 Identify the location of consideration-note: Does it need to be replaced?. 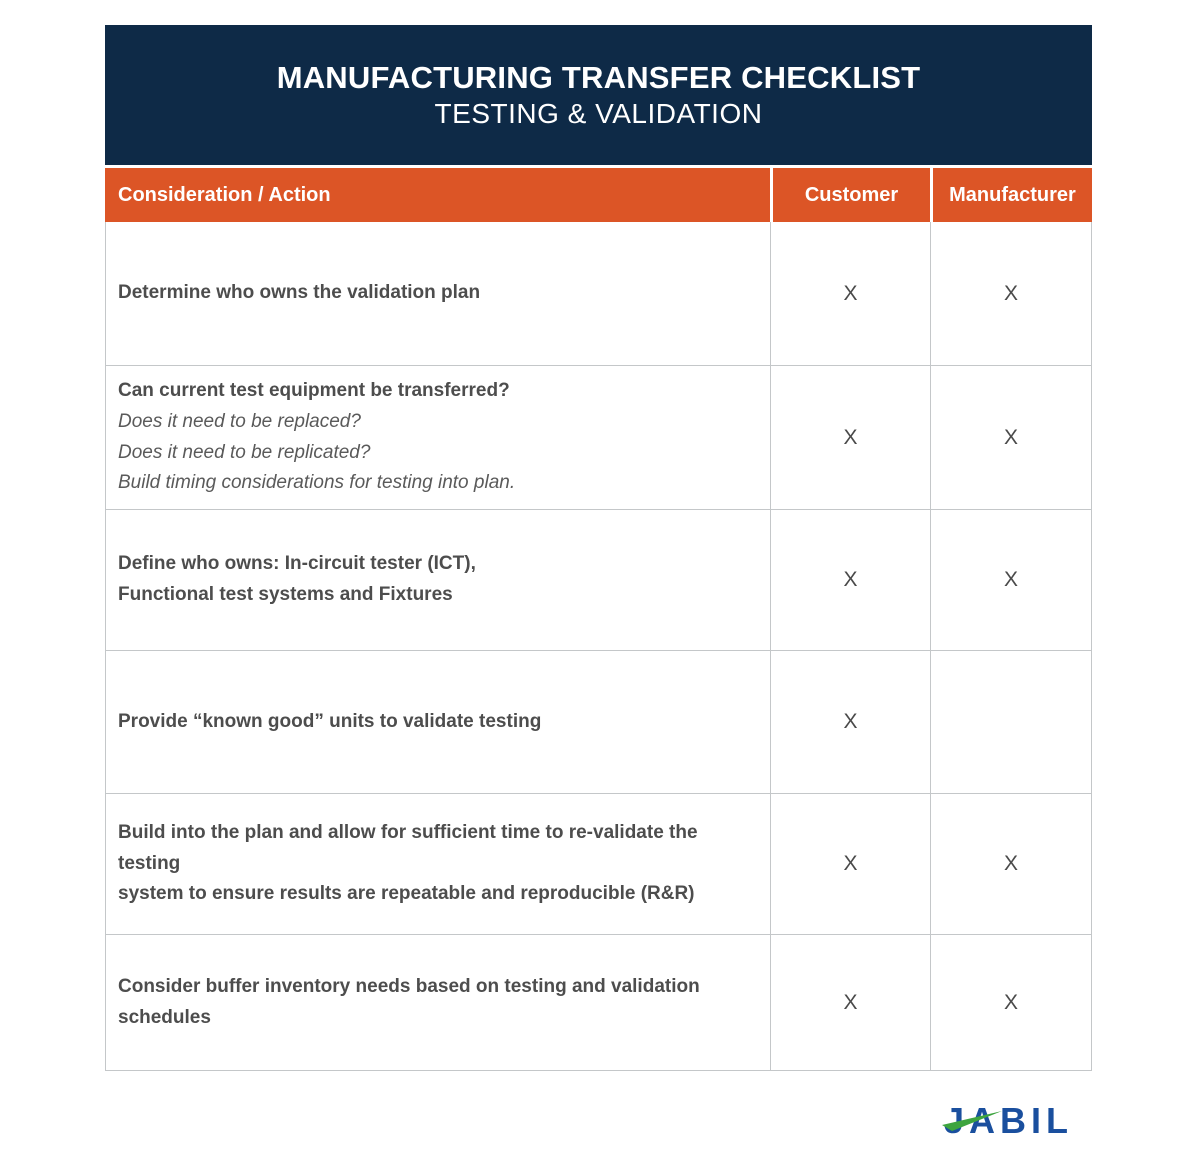
(239, 421).